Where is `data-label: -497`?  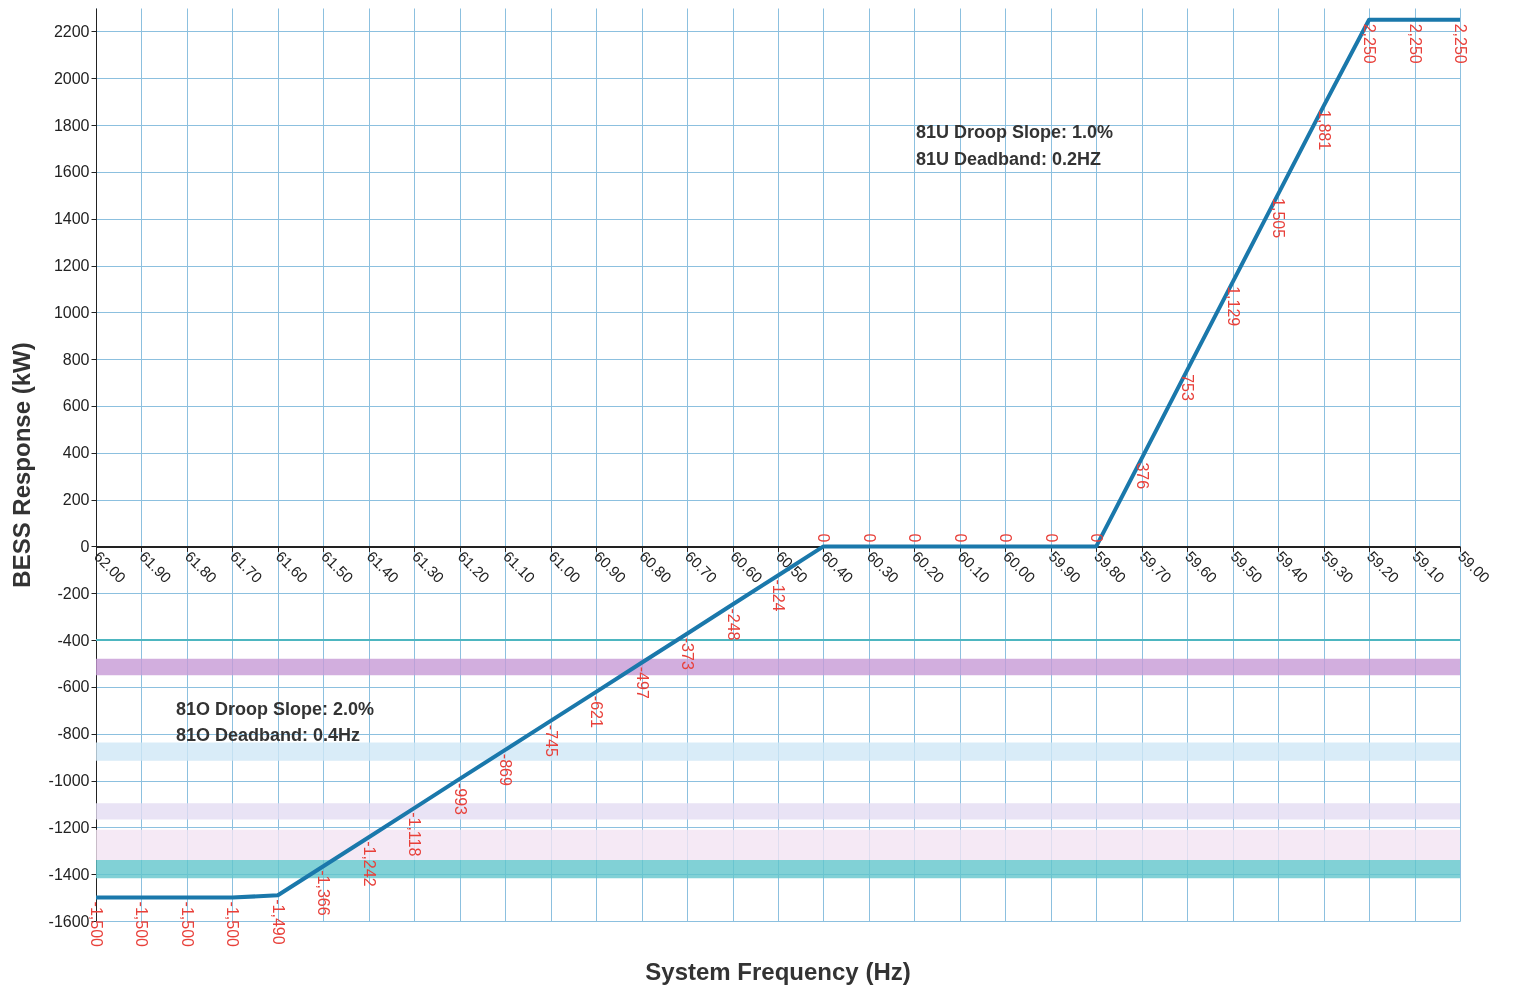
data-label: -497 is located at coordinates (642, 682).